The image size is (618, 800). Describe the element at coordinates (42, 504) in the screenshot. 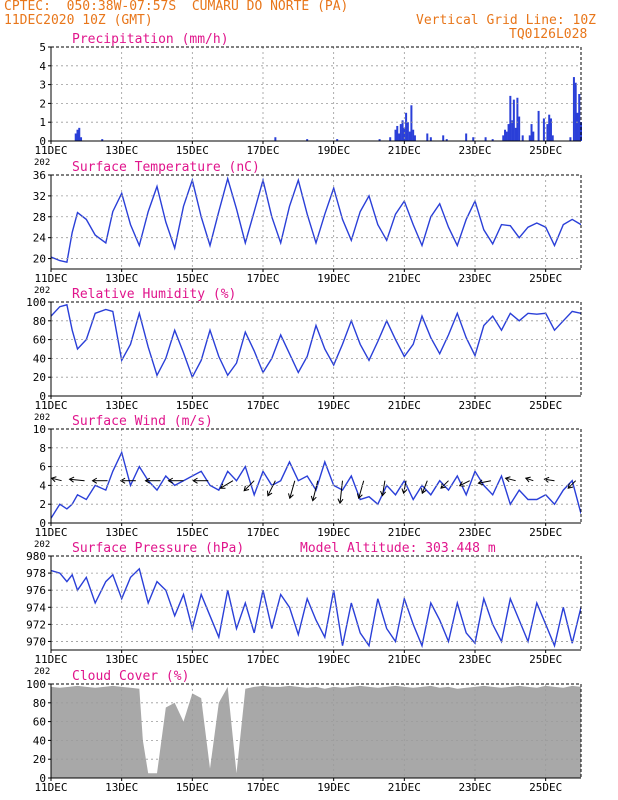

I see `y-tick-label: 2` at that location.